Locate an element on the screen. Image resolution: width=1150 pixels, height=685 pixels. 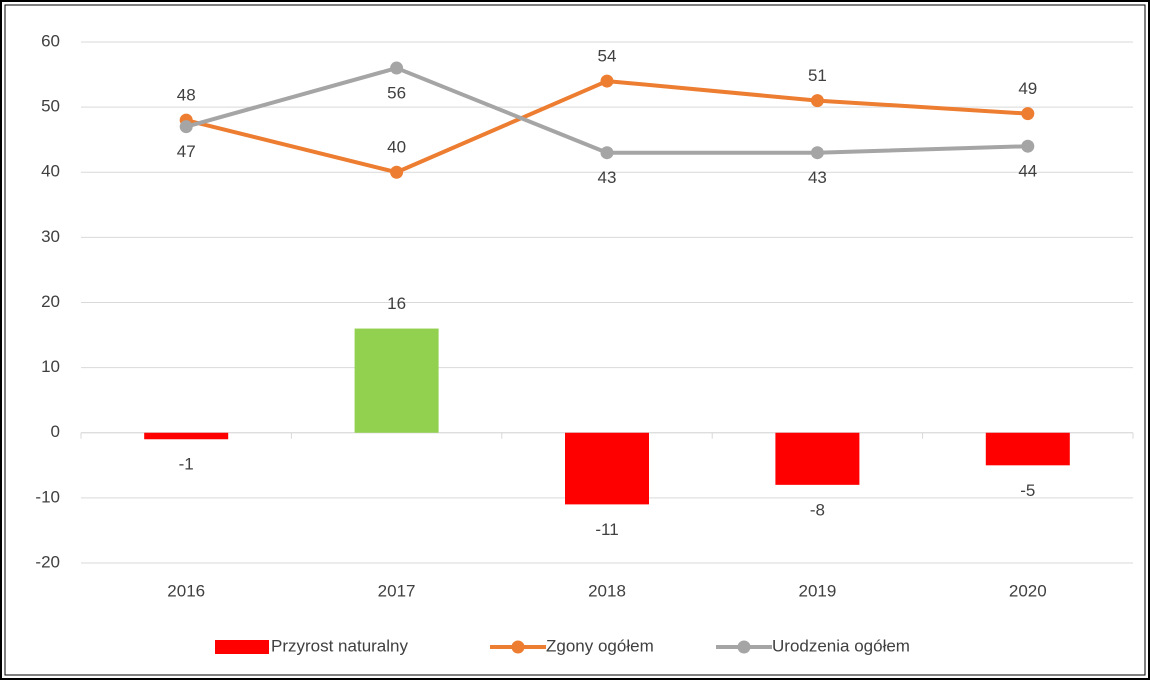
y-tick-label: 20 is located at coordinates (50, 301).